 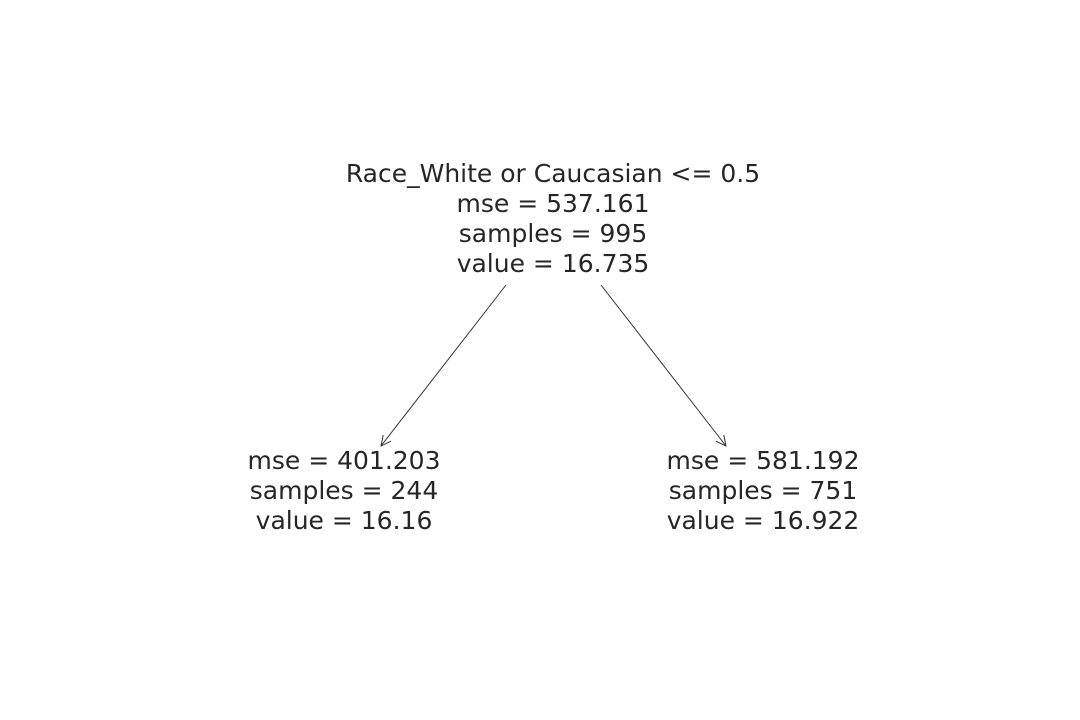 I want to click on left-leaf-samples: samples = 244, so click(x=344, y=490).